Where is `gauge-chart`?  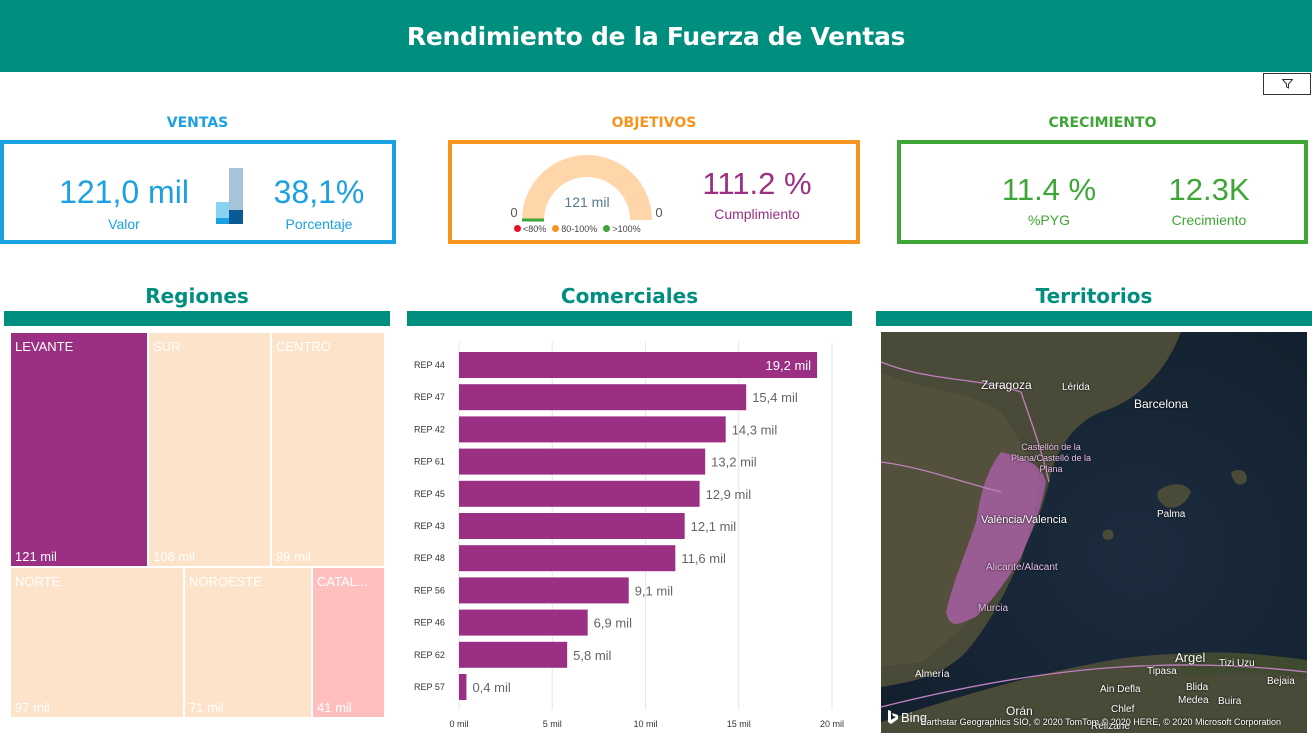 gauge-chart is located at coordinates (587, 188).